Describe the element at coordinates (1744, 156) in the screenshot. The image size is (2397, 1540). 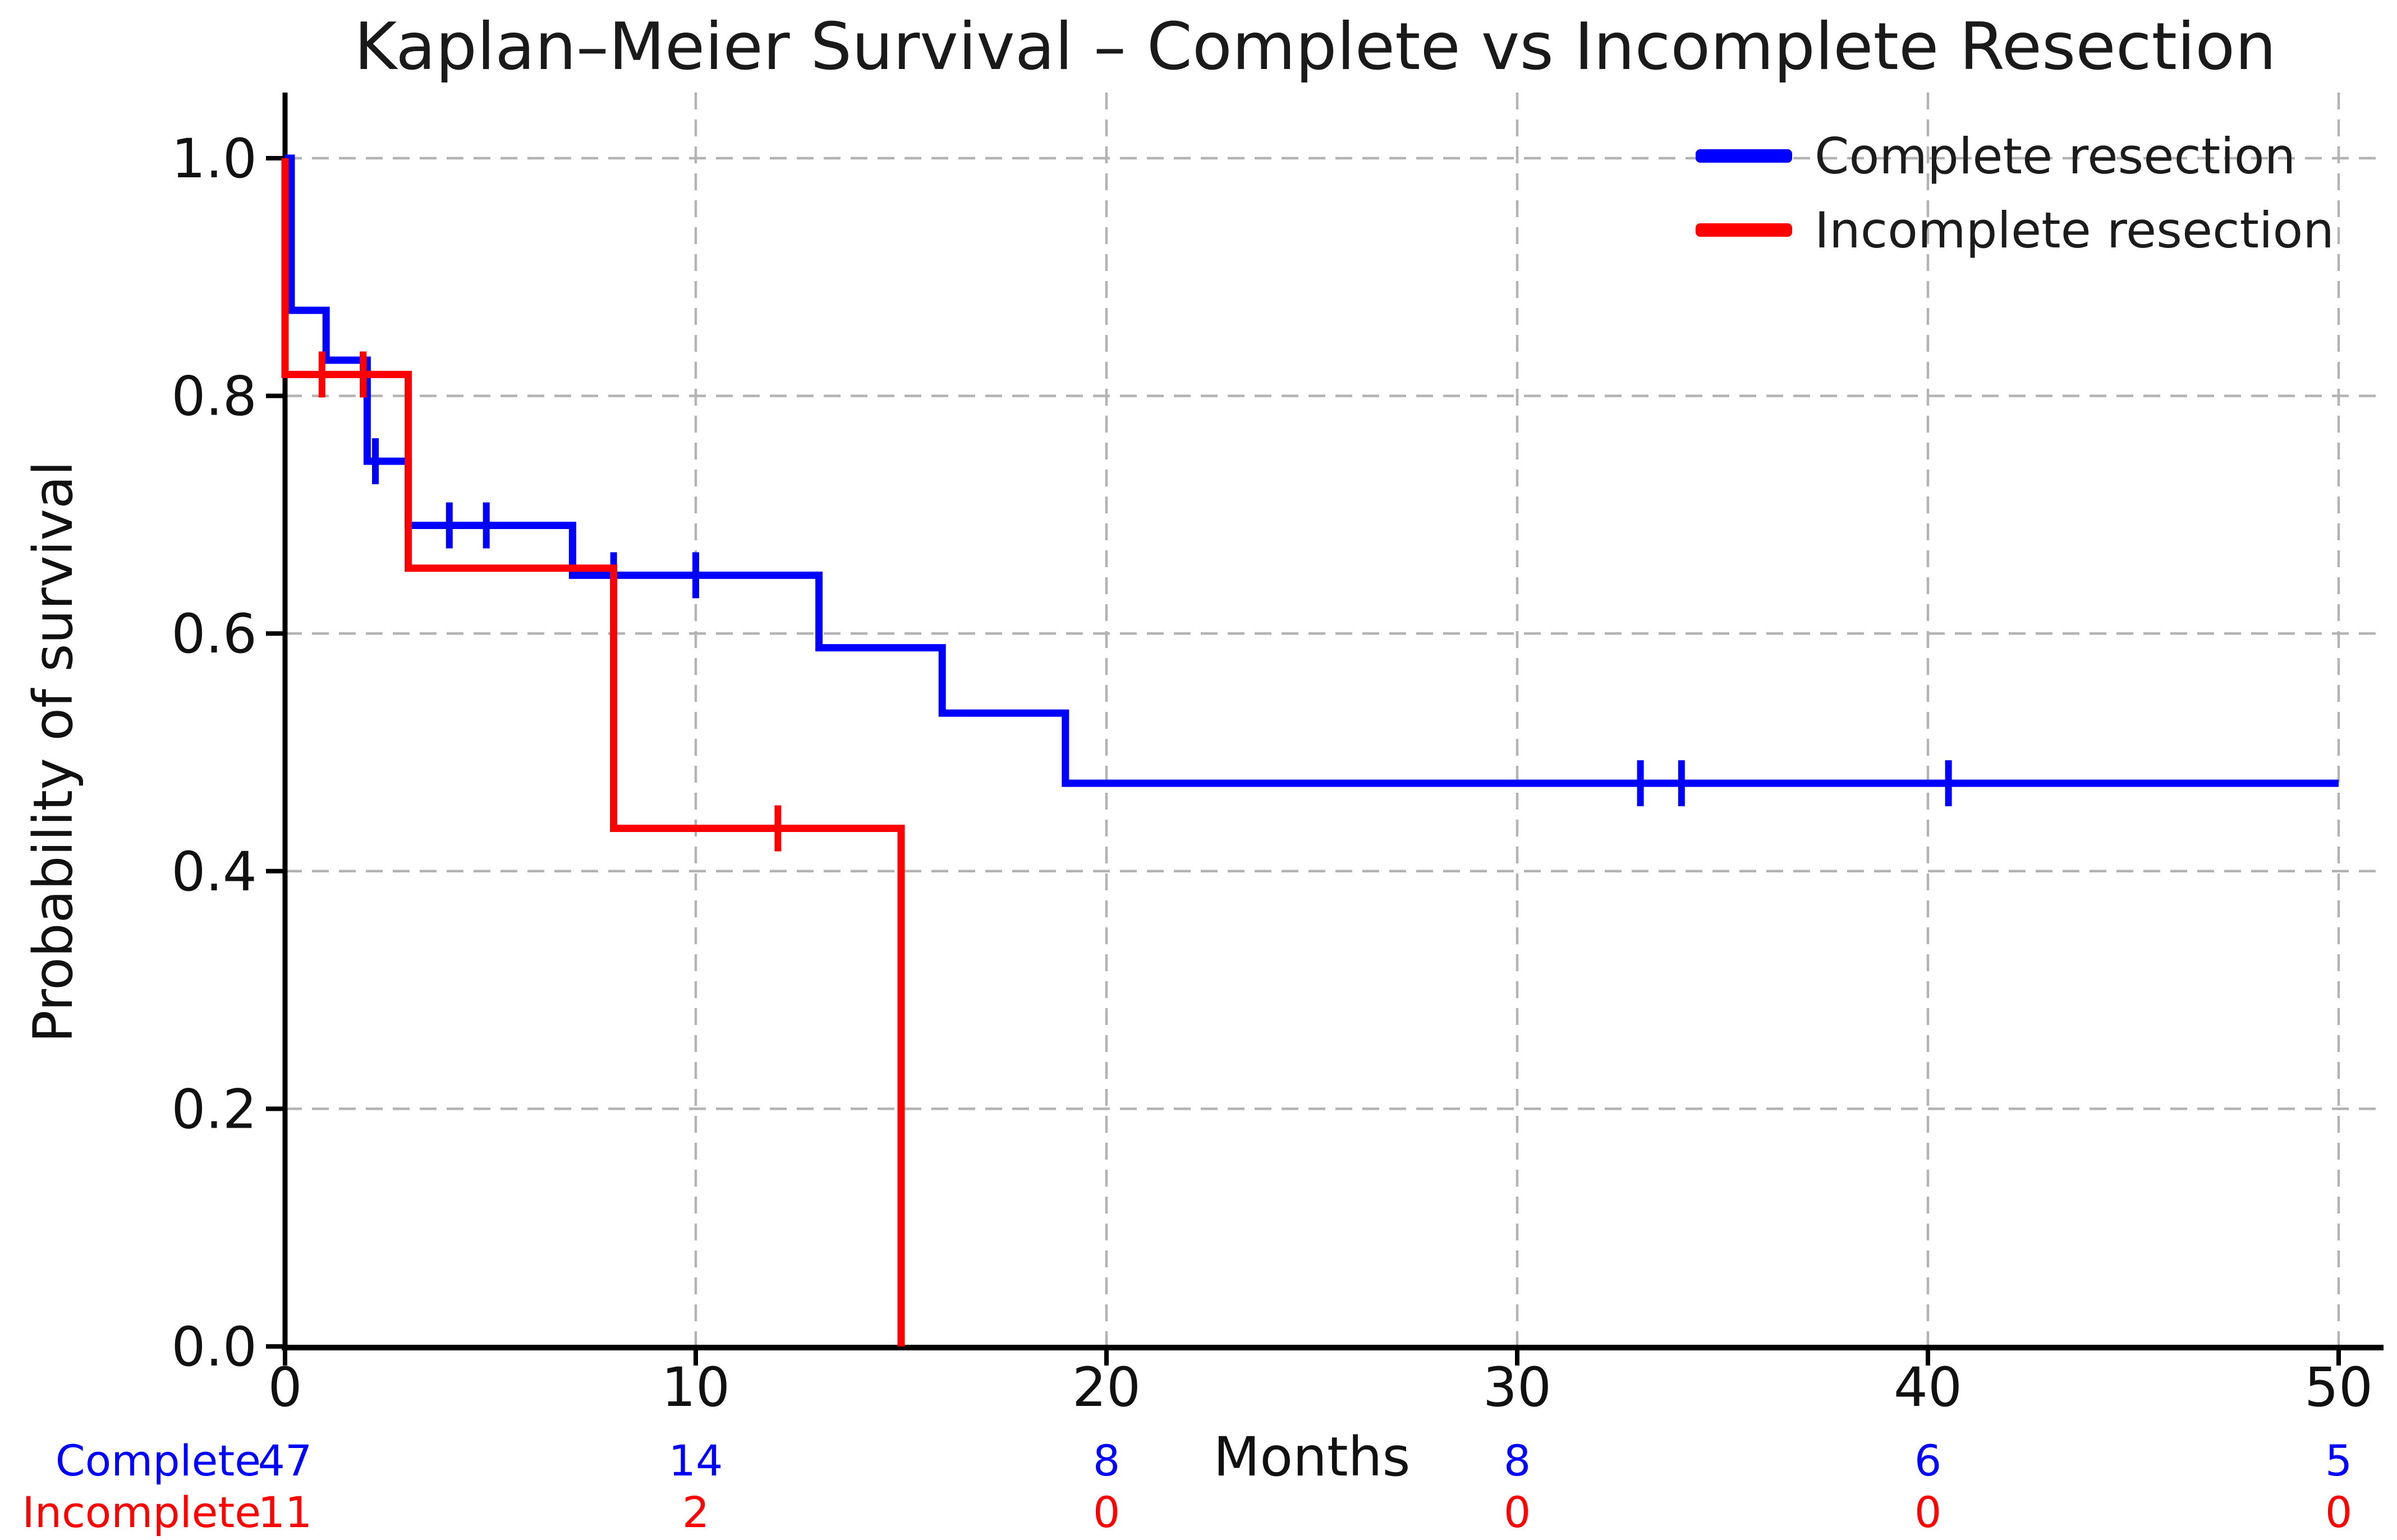
I see `complete-line-swatch-icon` at that location.